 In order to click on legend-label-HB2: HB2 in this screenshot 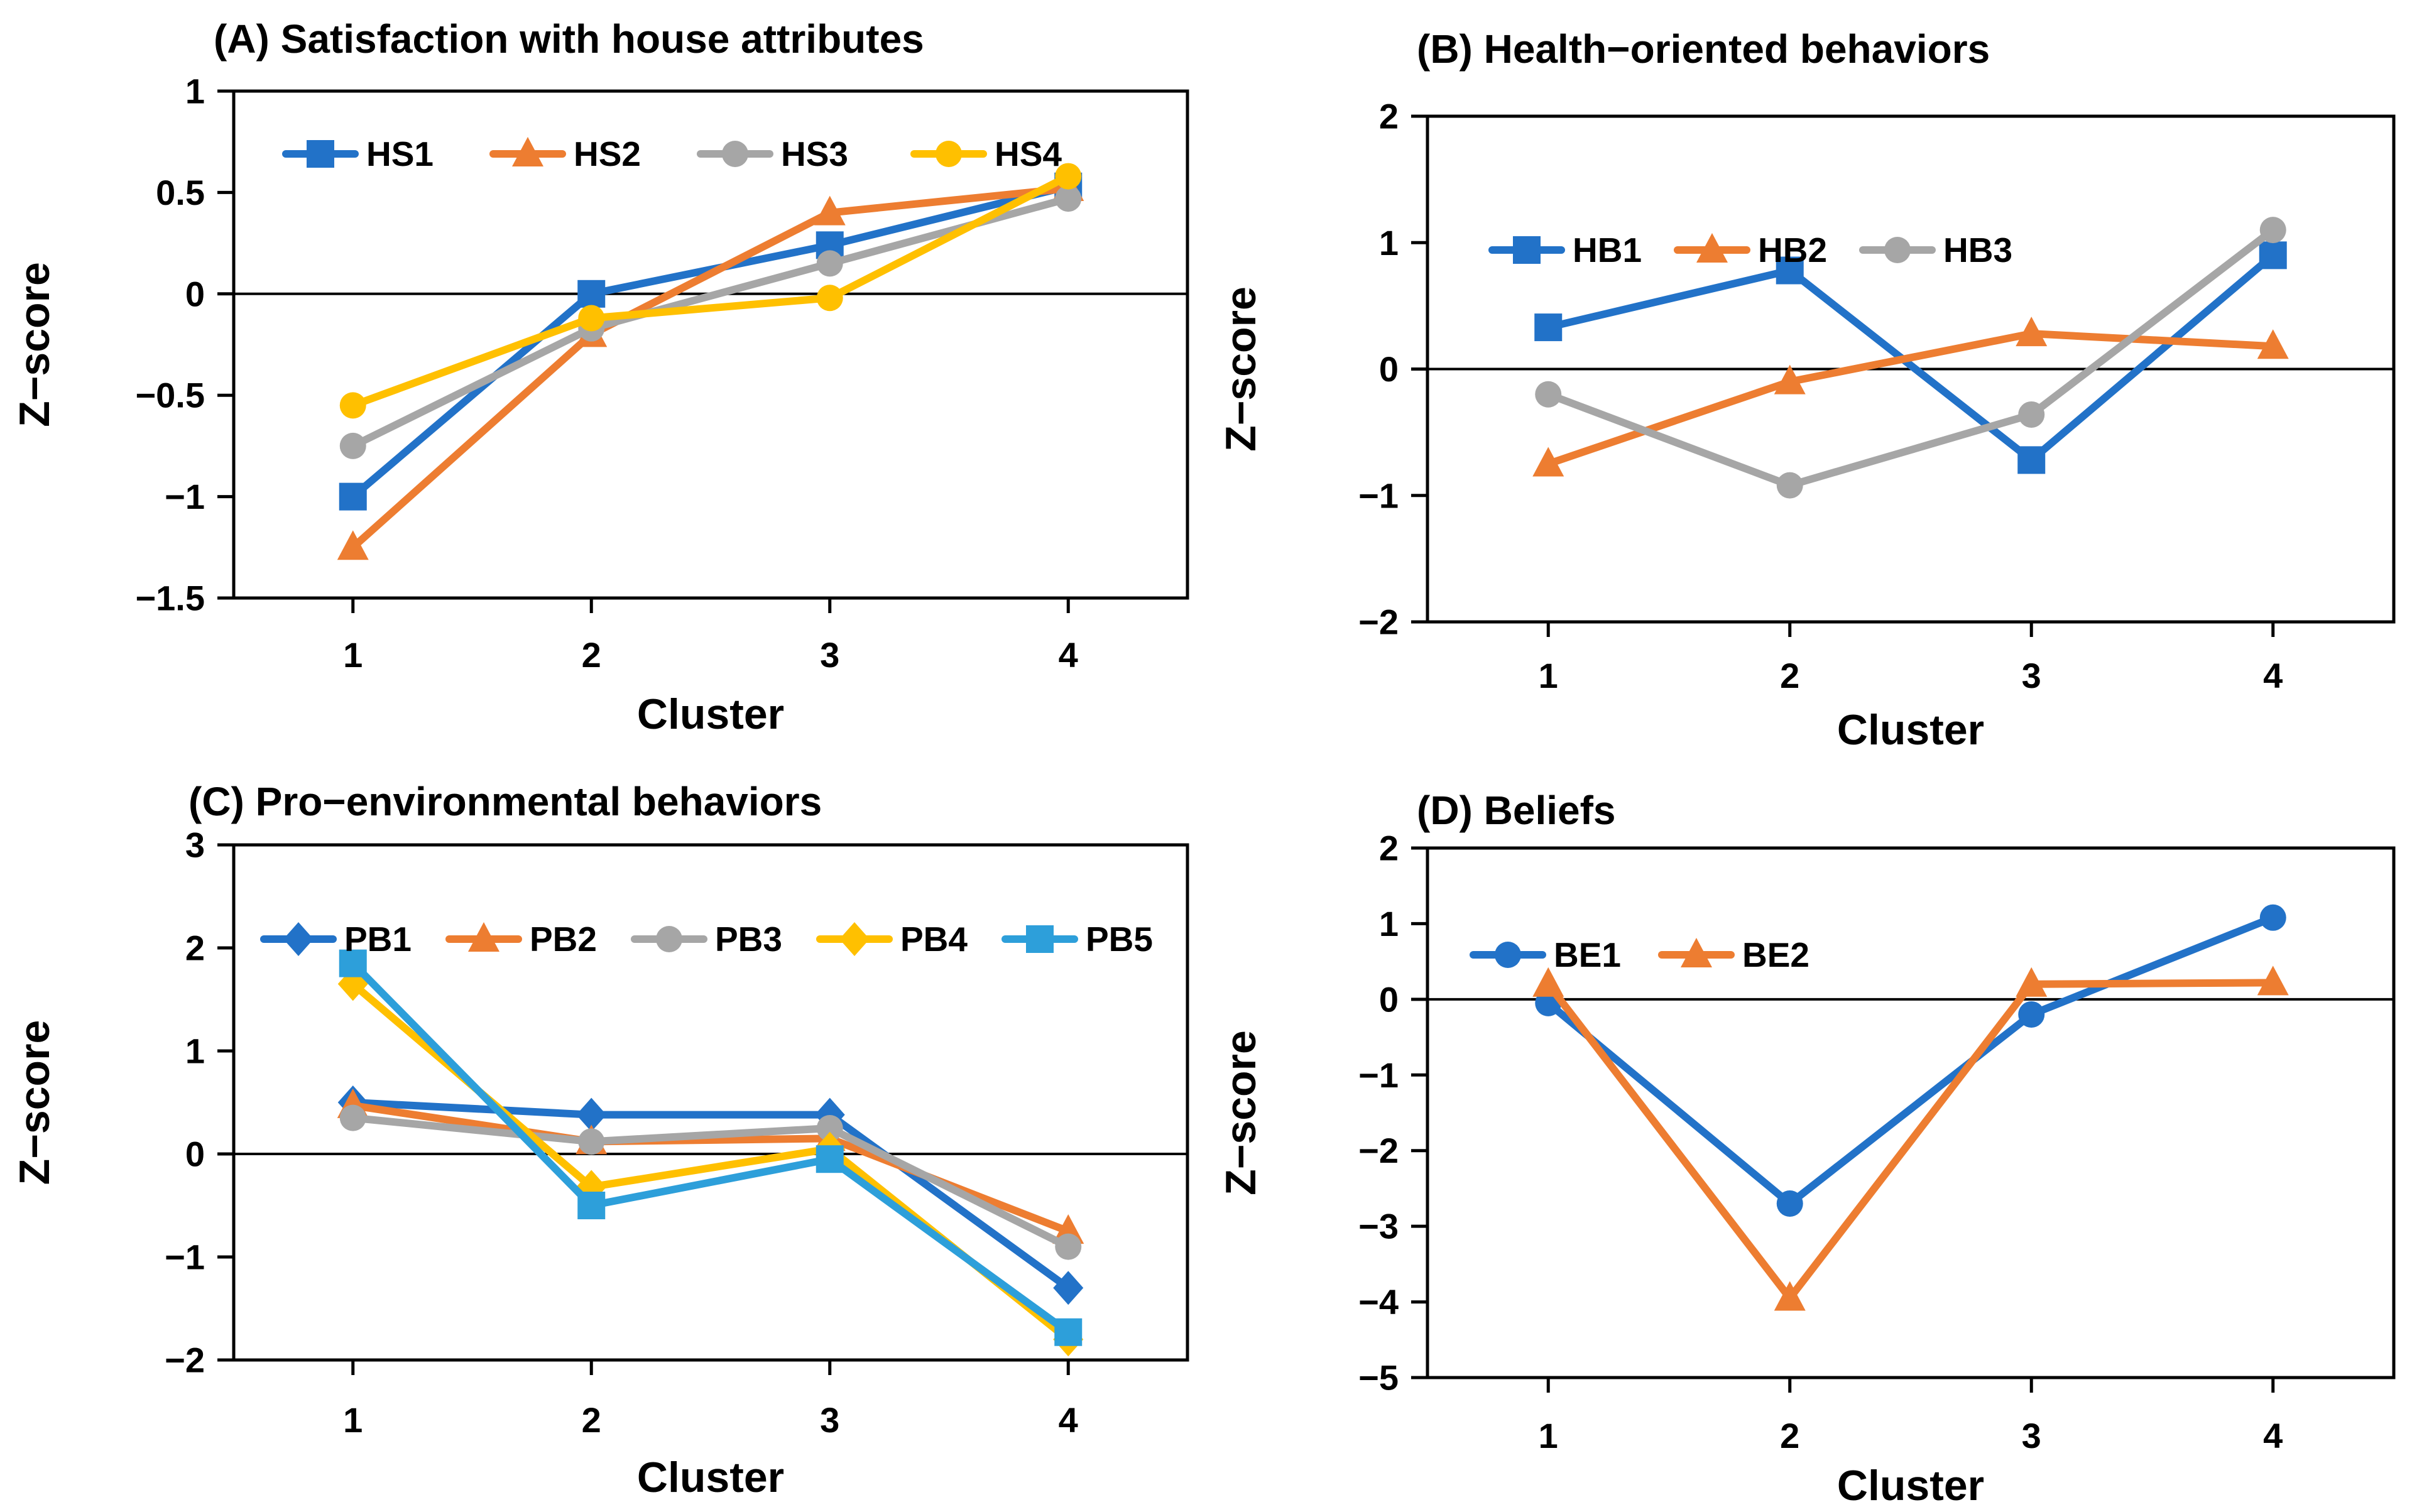, I will do `click(1792, 250)`.